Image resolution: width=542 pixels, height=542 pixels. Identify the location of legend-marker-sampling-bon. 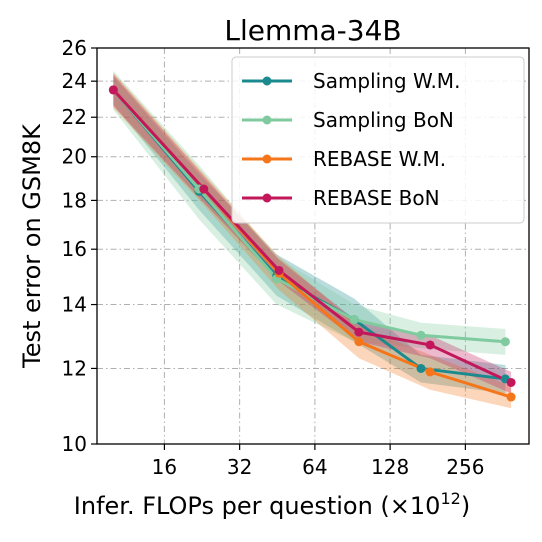
(267, 120).